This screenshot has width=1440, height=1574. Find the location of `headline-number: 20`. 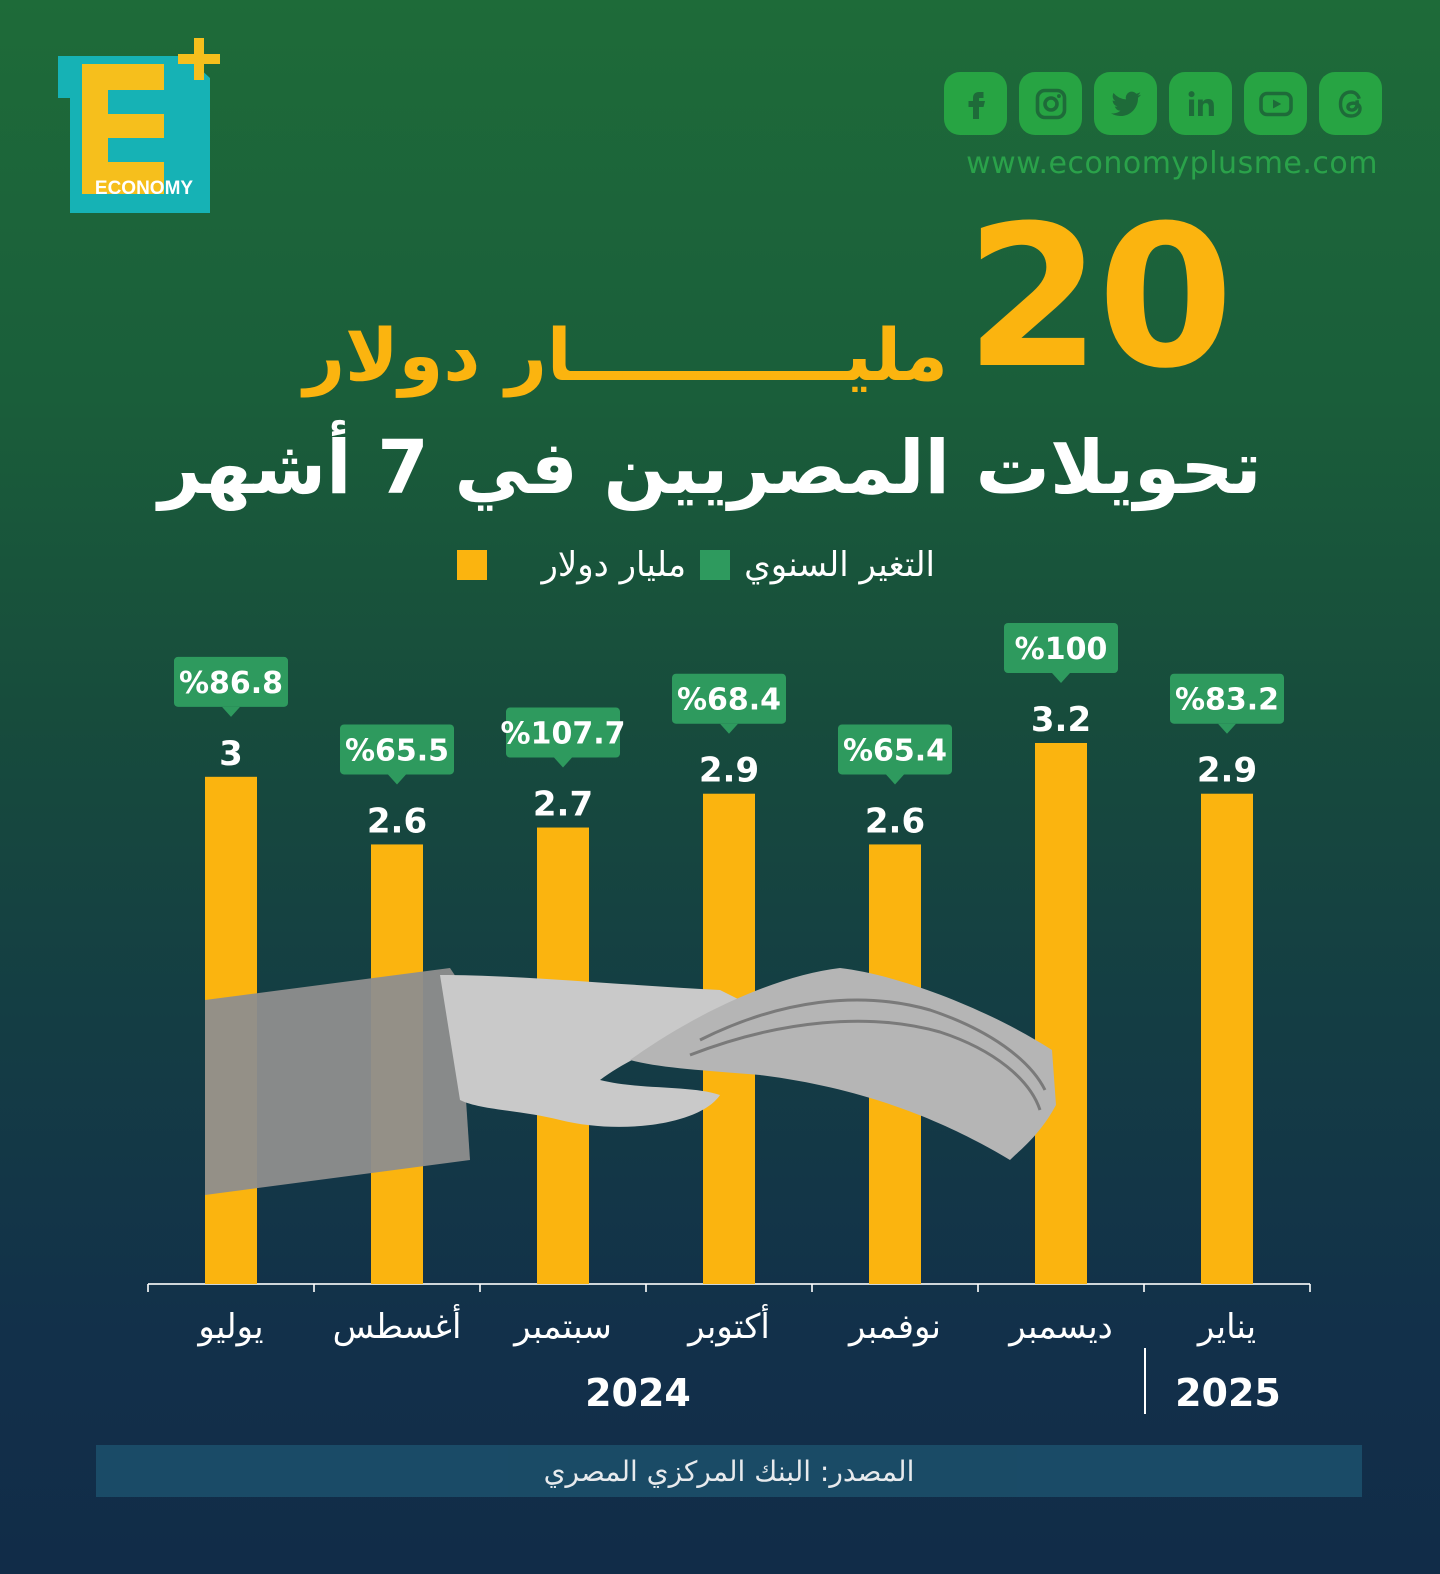

headline-number: 20 is located at coordinates (1099, 298).